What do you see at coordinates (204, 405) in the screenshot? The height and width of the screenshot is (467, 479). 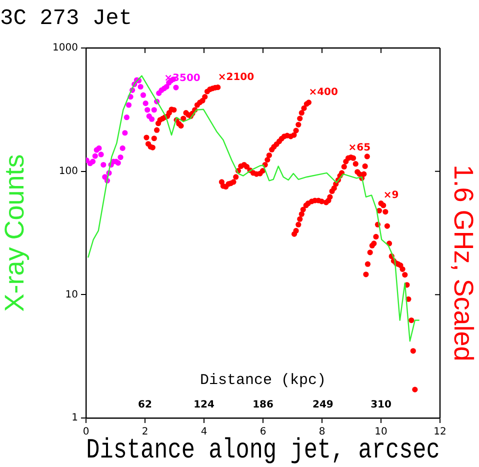 I see `x2-tick-label: 124` at bounding box center [204, 405].